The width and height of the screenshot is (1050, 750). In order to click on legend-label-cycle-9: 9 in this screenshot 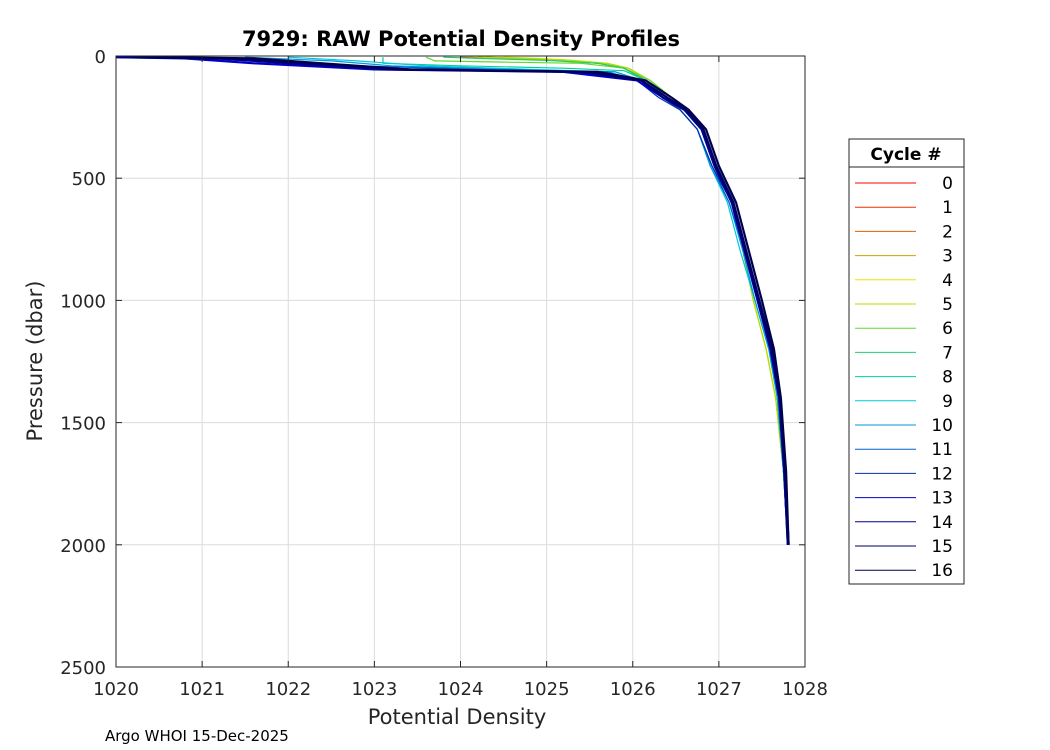, I will do `click(947, 402)`.